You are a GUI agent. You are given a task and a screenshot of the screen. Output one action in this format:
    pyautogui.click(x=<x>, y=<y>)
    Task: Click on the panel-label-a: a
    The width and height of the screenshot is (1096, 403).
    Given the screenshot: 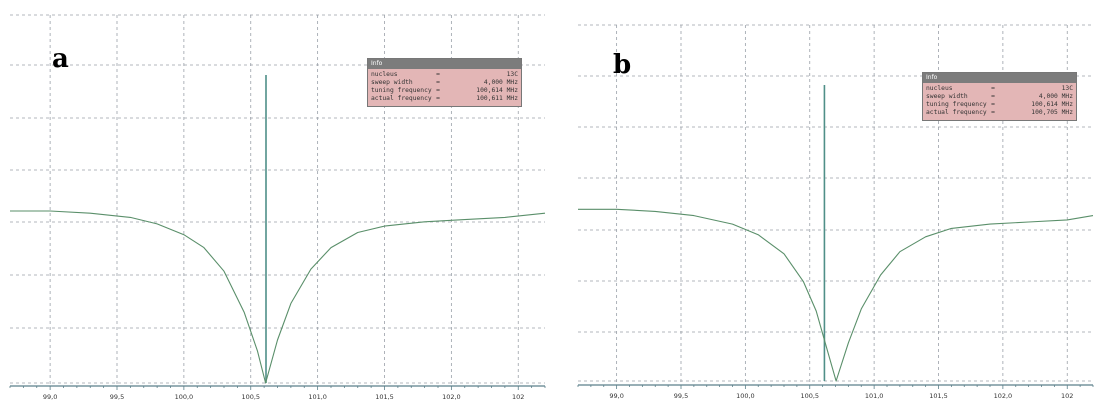 What is the action you would take?
    pyautogui.click(x=60, y=59)
    